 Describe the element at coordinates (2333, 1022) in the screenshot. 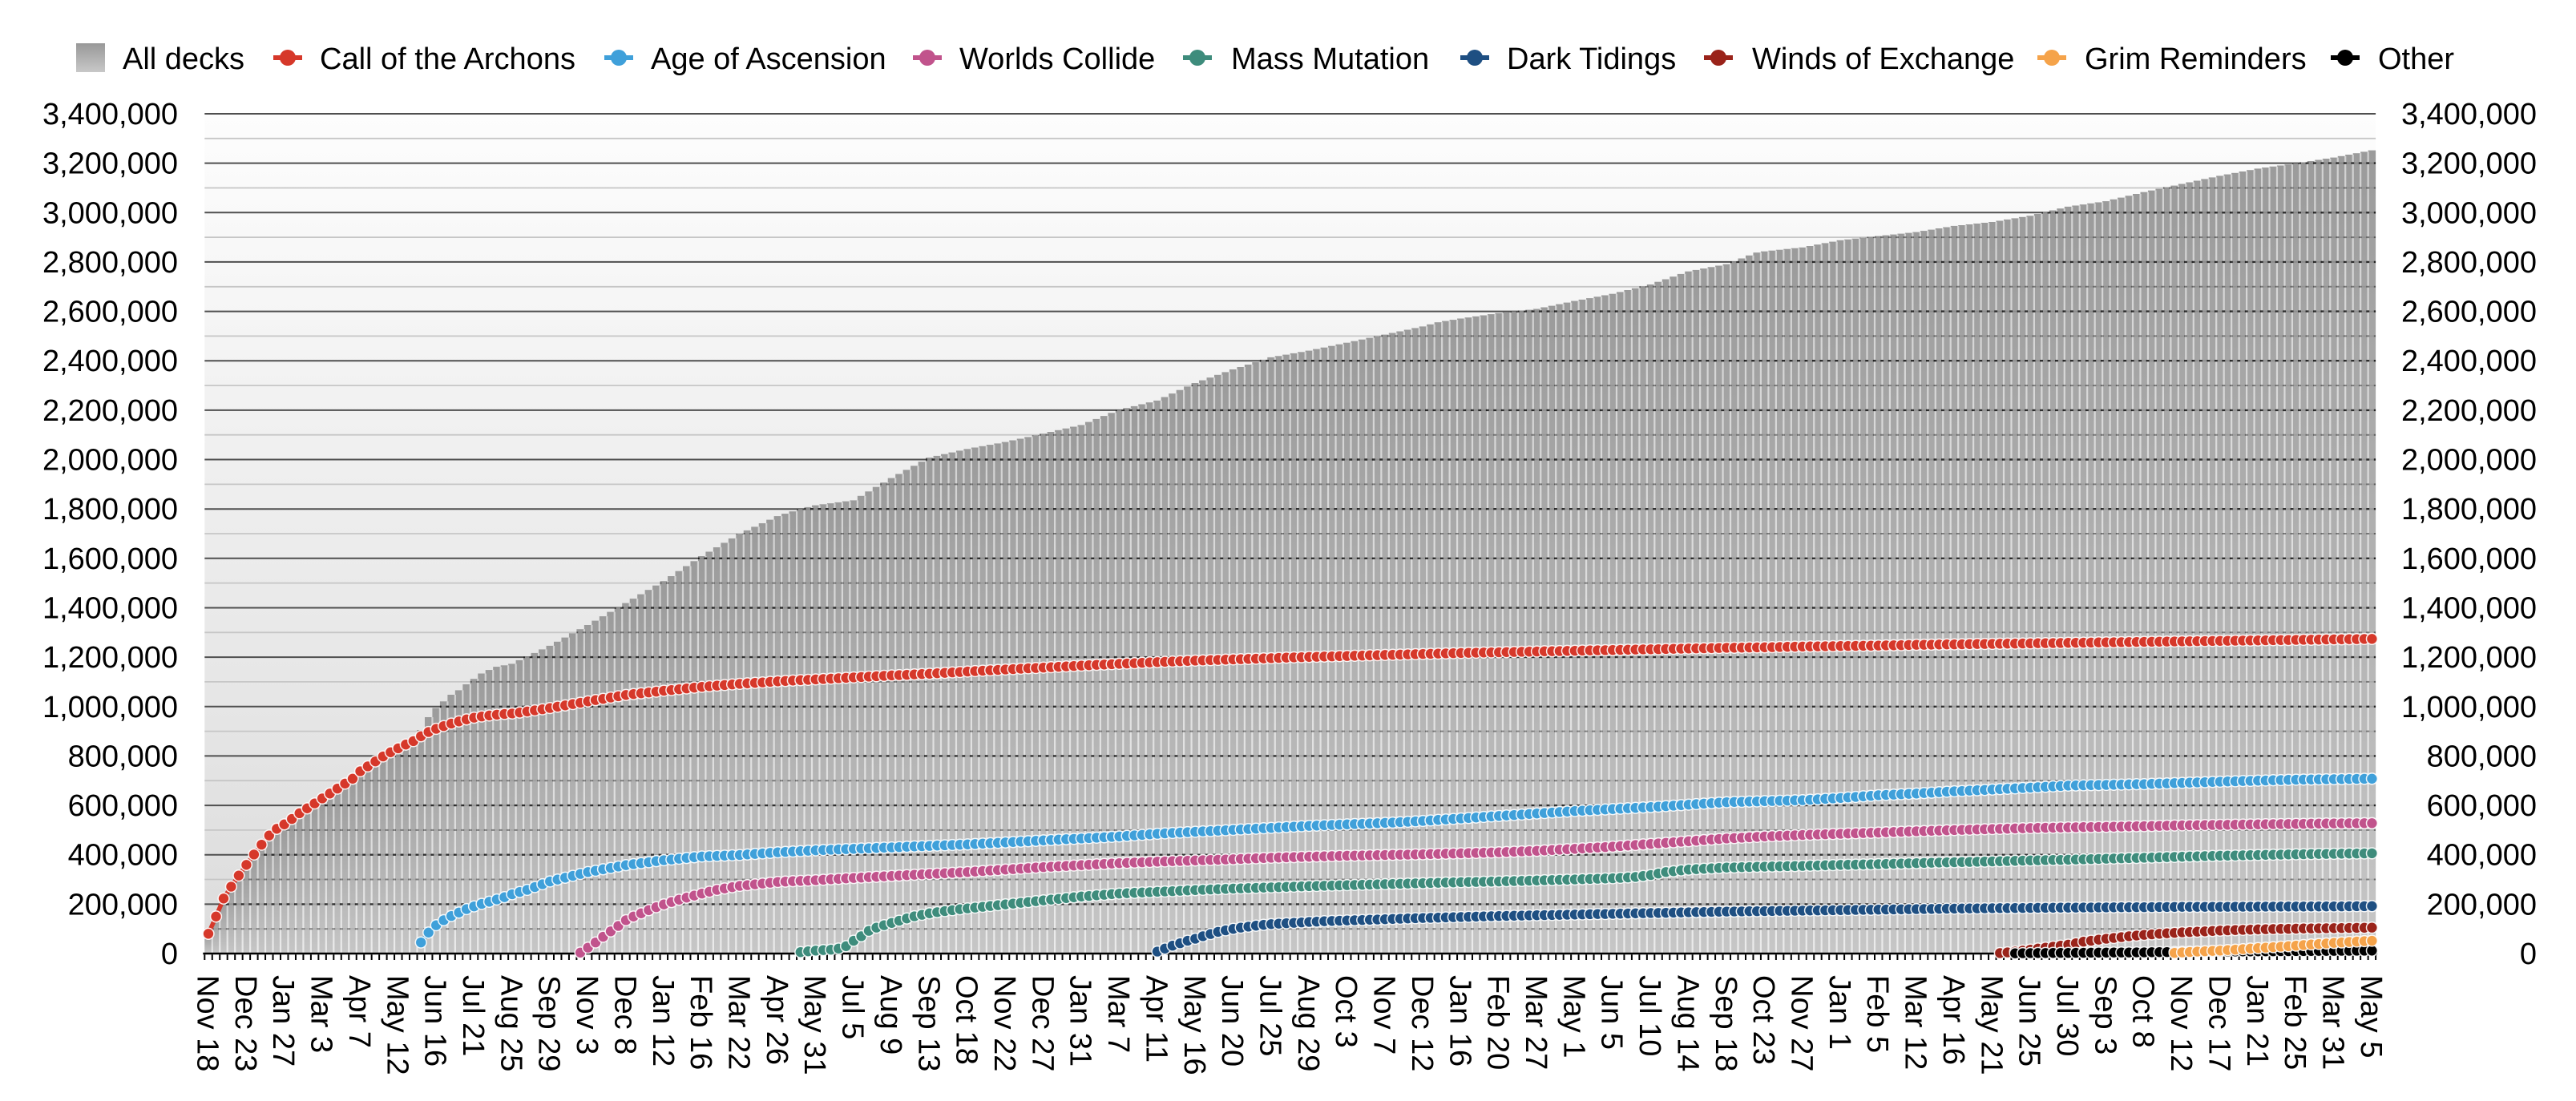

I see `svg-text: Mar 31` at that location.